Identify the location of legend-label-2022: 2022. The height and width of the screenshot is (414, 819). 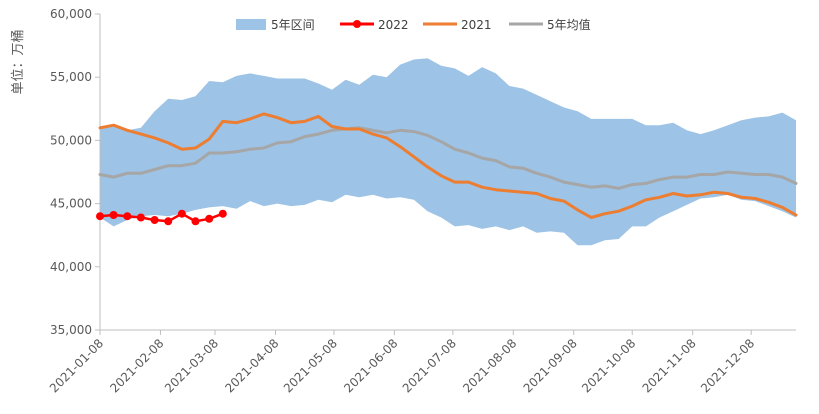
(393, 25).